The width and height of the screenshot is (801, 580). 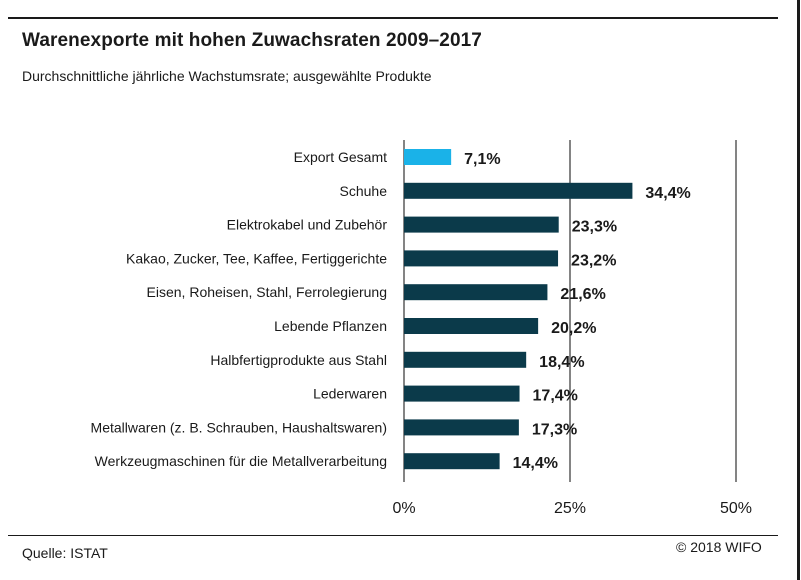 I want to click on category-label: Schuhe, so click(x=364, y=191).